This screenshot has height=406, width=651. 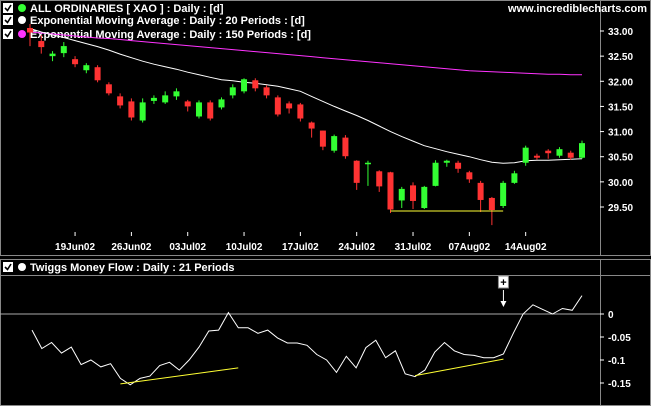 What do you see at coordinates (459, 367) in the screenshot?
I see `divergence-trendline` at bounding box center [459, 367].